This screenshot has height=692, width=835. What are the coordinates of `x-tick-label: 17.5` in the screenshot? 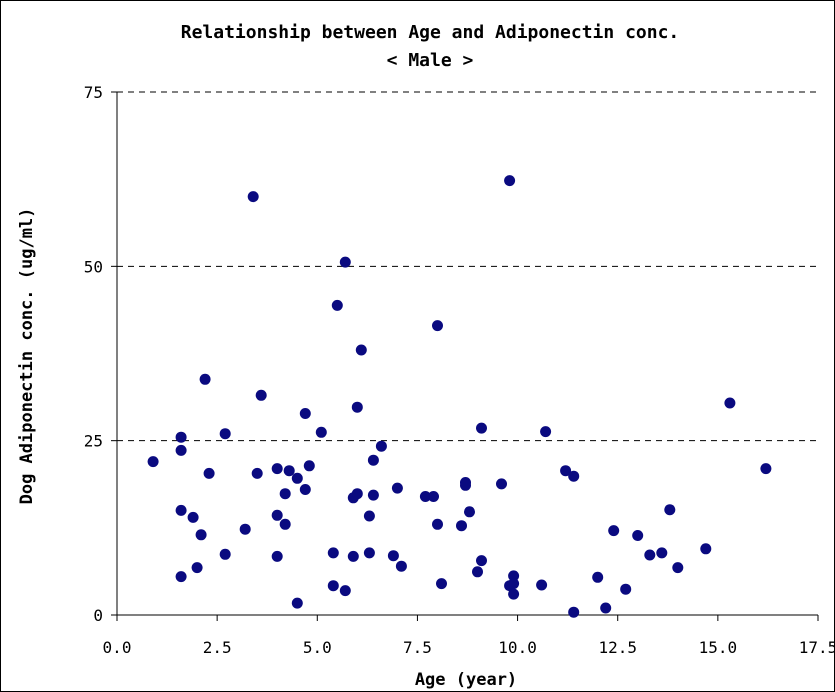 It's located at (817, 647).